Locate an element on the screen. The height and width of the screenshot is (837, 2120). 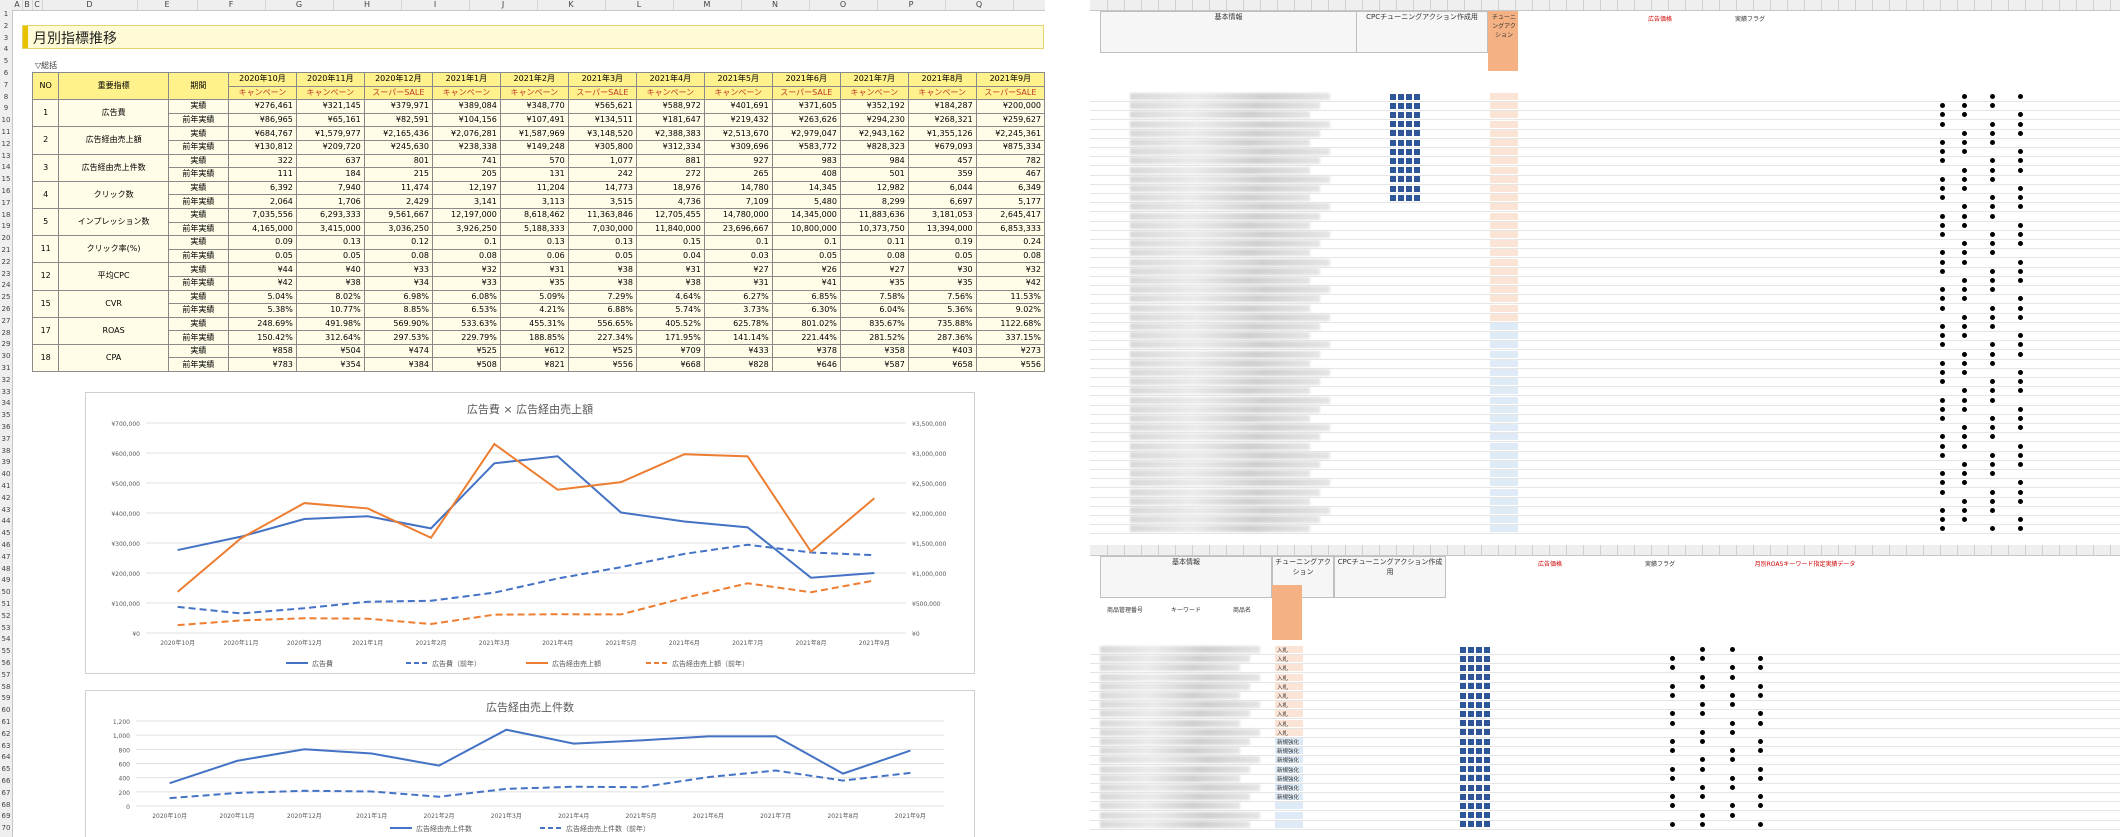
row-number: 10 is located at coordinates (6, 120).